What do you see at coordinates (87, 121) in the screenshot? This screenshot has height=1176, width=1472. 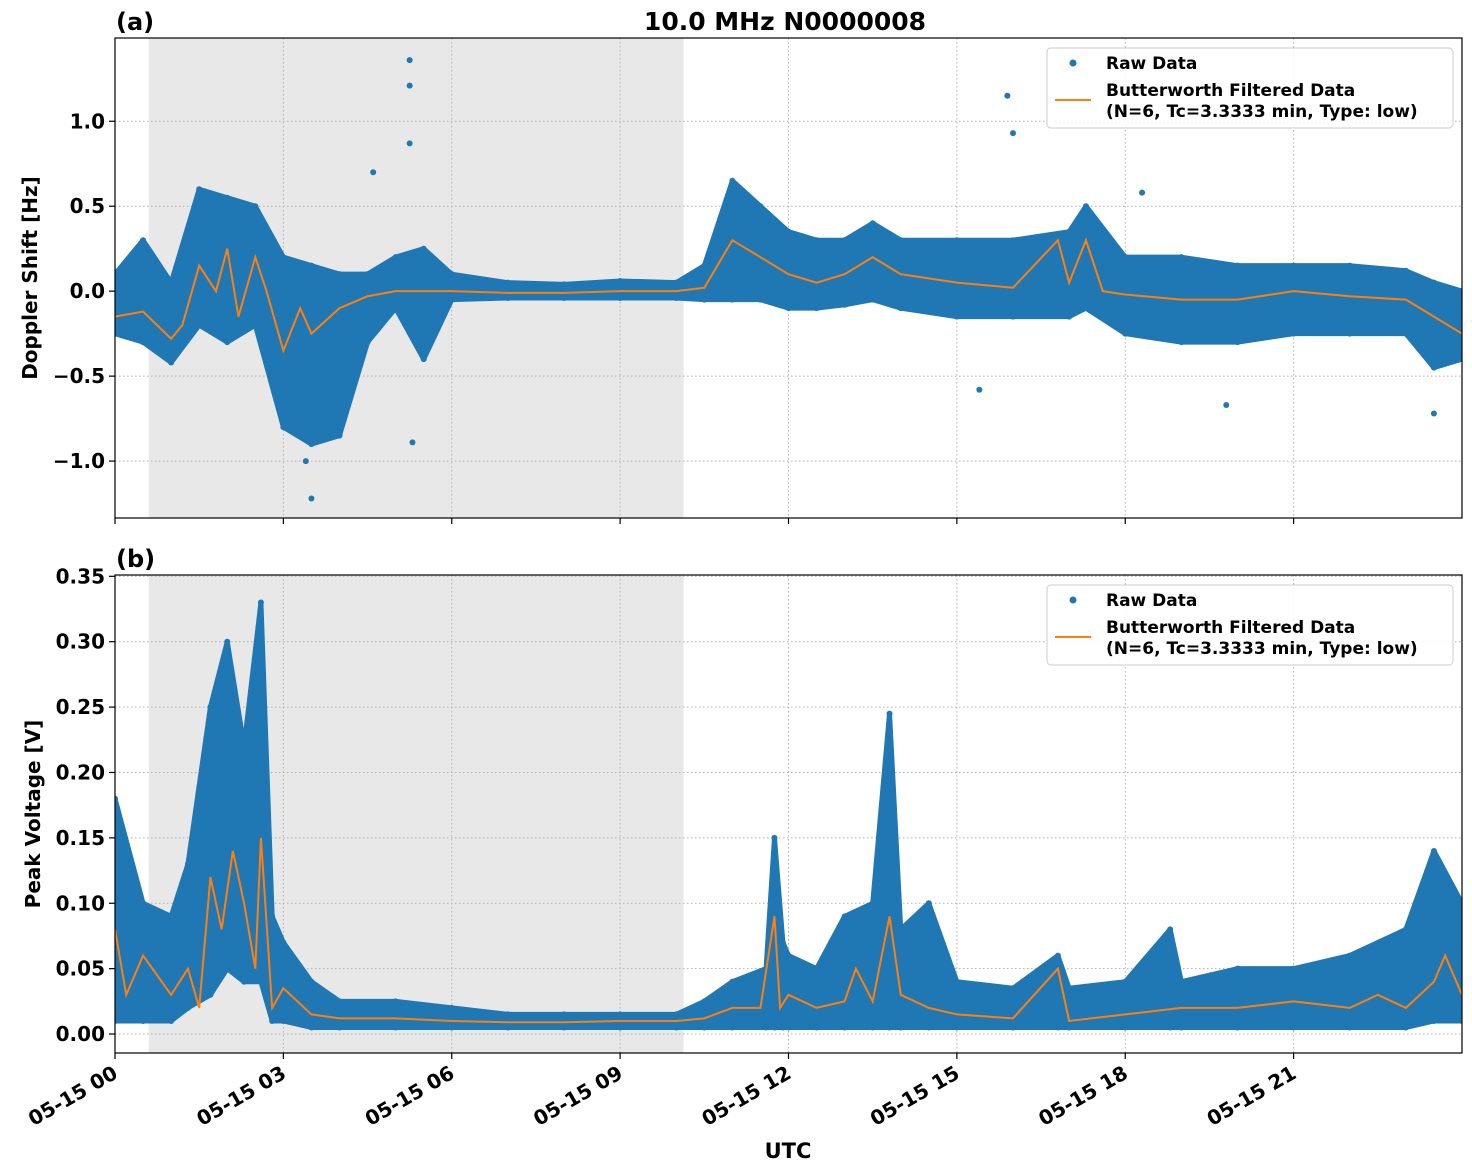 I see `y-tick-label: 1.0` at bounding box center [87, 121].